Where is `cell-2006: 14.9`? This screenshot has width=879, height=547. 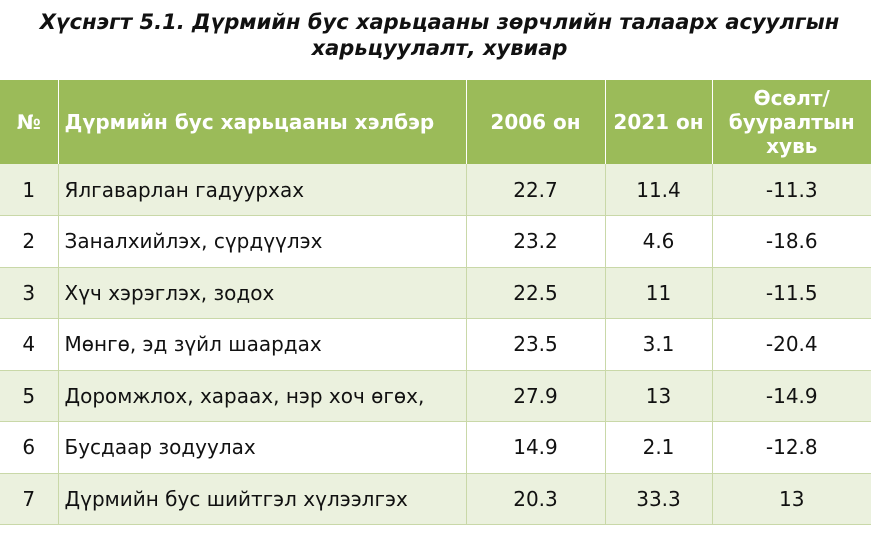
cell-2006: 14.9 is located at coordinates (536, 447).